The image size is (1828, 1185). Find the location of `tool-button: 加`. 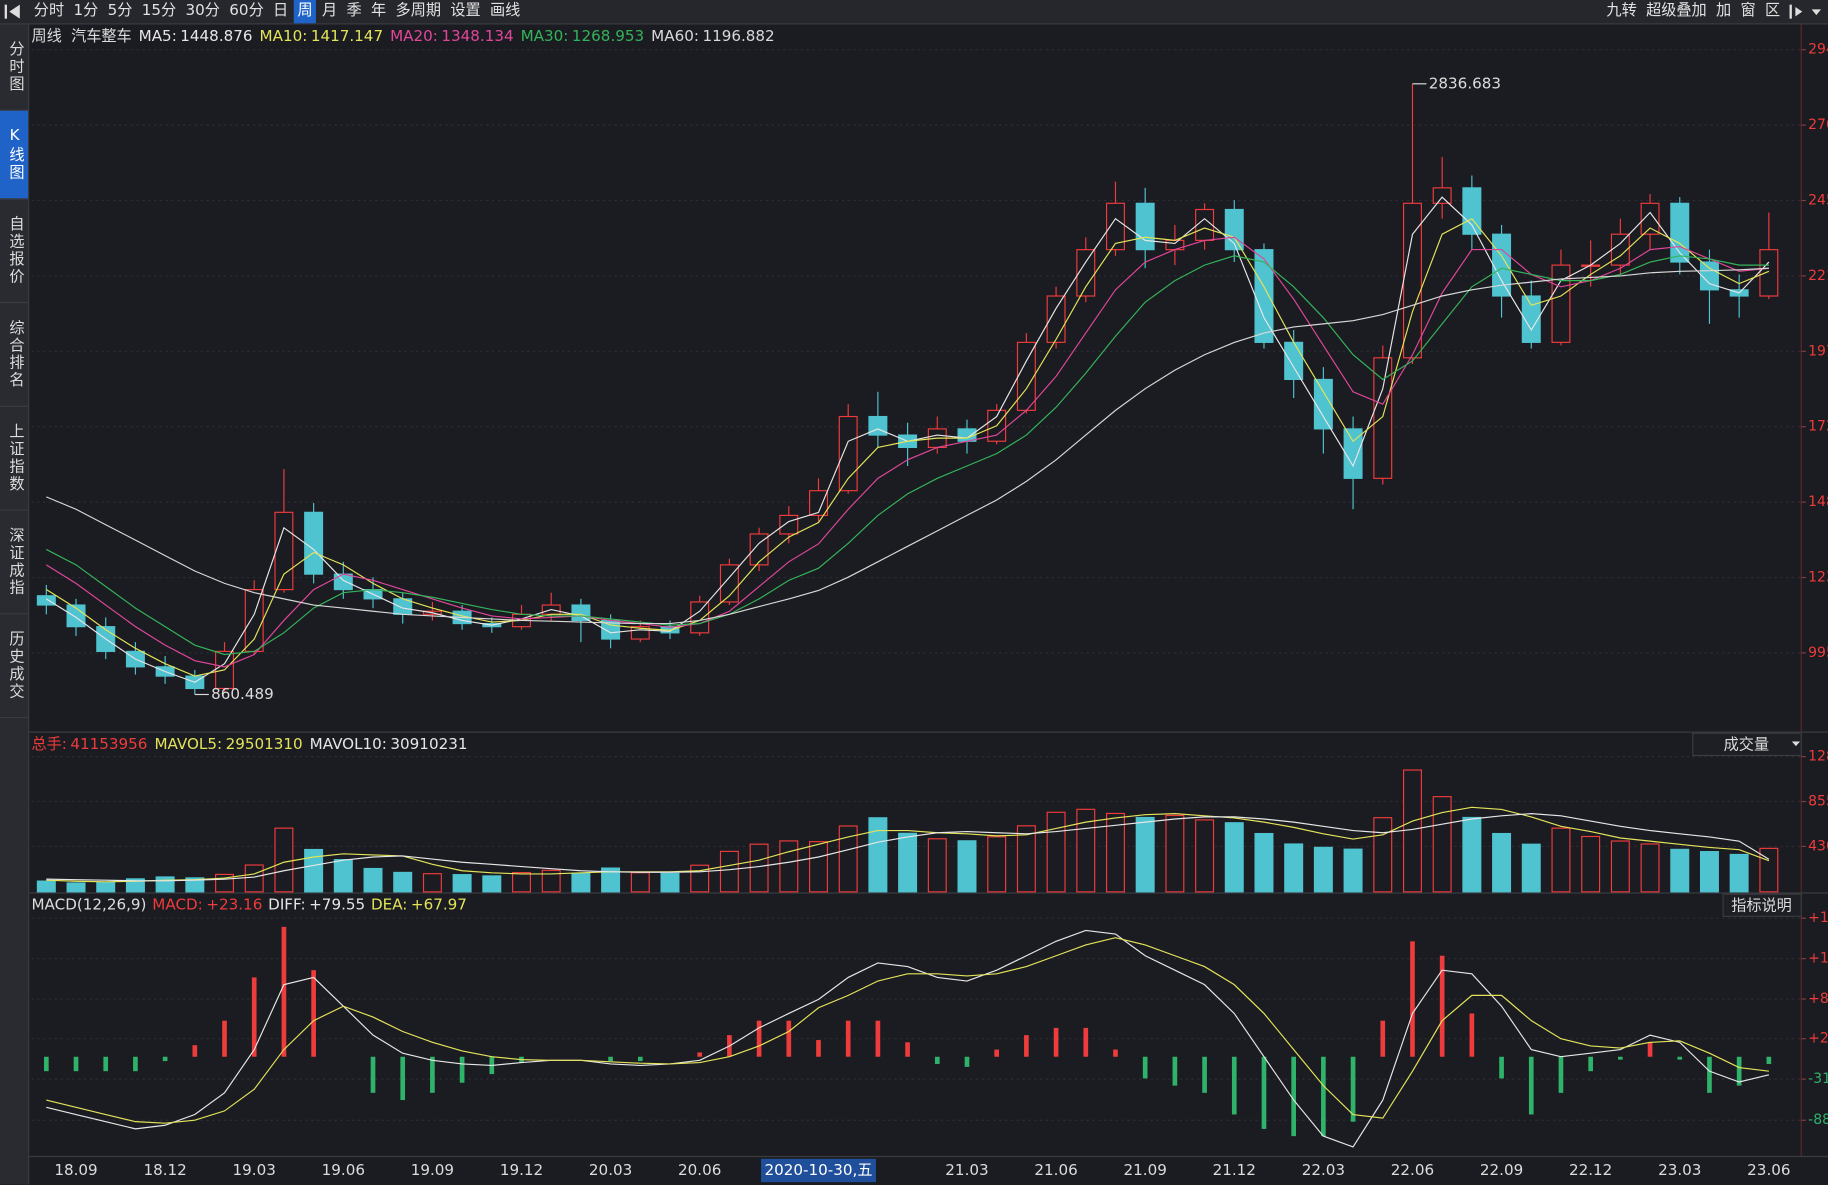

tool-button: 加 is located at coordinates (1724, 11).